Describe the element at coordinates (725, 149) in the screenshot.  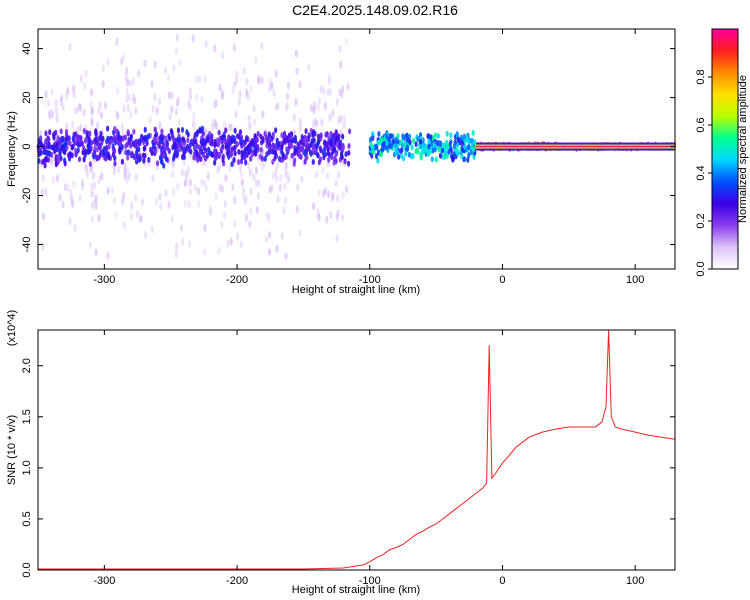
I see `colorbar-gradient` at that location.